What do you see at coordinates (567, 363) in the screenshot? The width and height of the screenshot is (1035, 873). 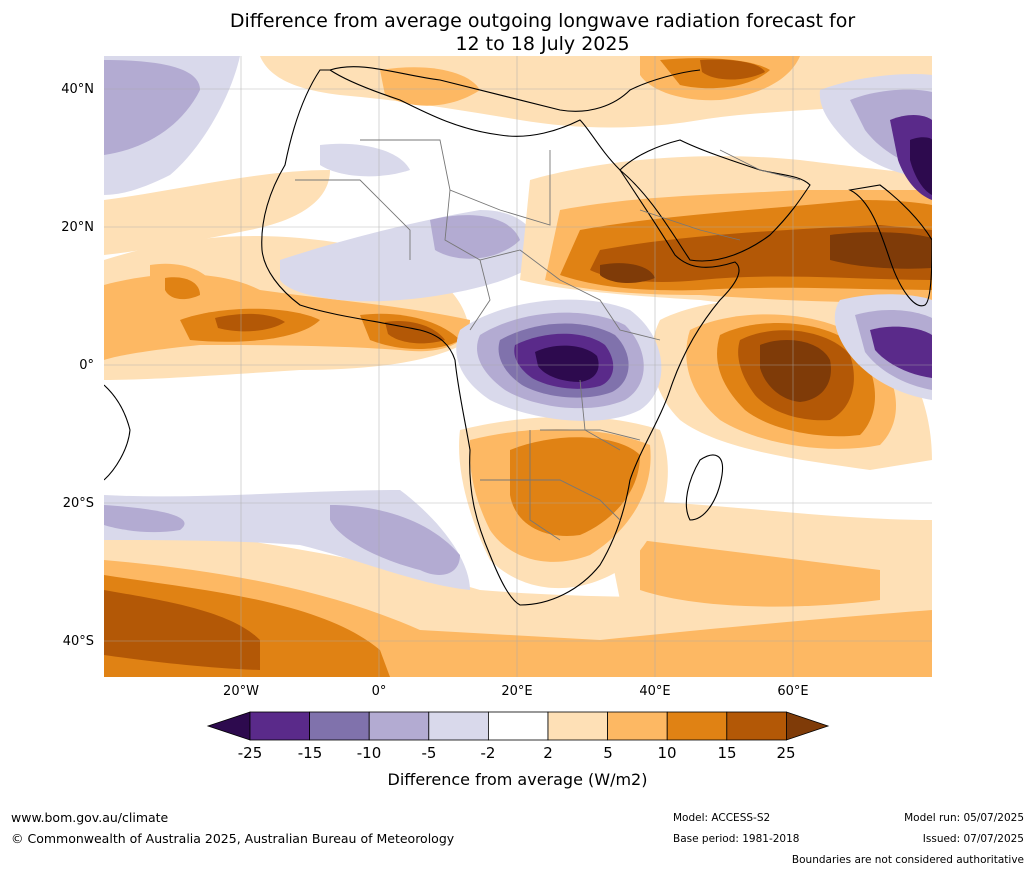 I see `congo-cool-core` at bounding box center [567, 363].